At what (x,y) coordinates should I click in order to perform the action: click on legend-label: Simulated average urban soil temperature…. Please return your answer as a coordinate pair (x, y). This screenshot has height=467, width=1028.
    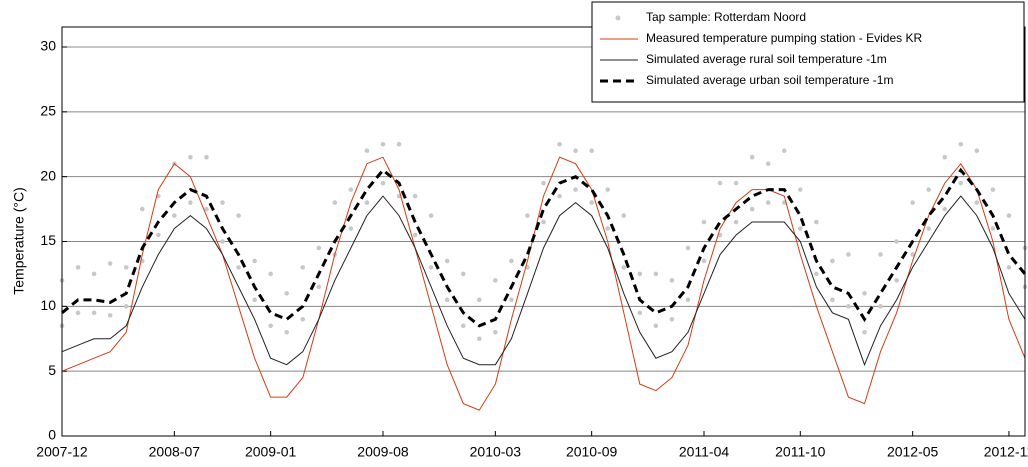
    Looking at the image, I should click on (769, 80).